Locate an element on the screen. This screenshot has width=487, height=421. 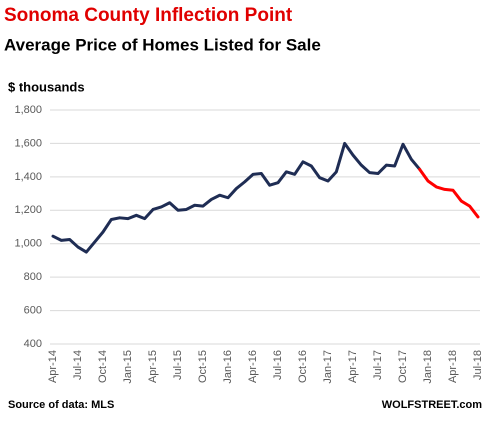
x-tick-label: Apr-16 is located at coordinates (253, 366).